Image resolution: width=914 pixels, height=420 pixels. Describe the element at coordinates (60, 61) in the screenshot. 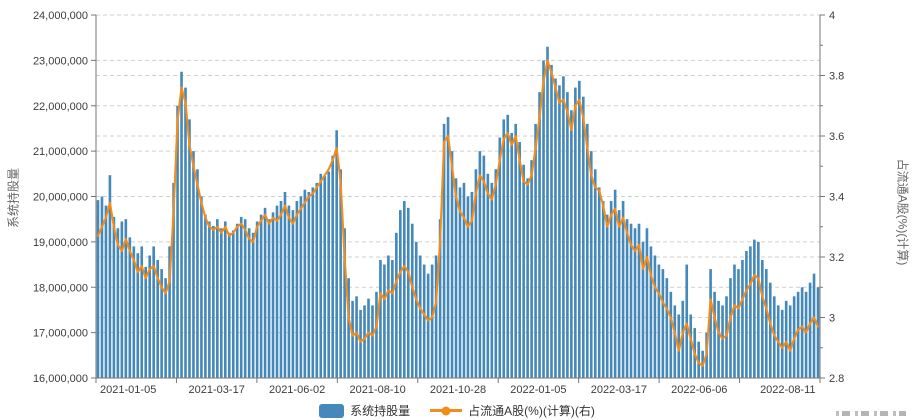

I see `left-axis-tick-label: 23,000,000` at that location.